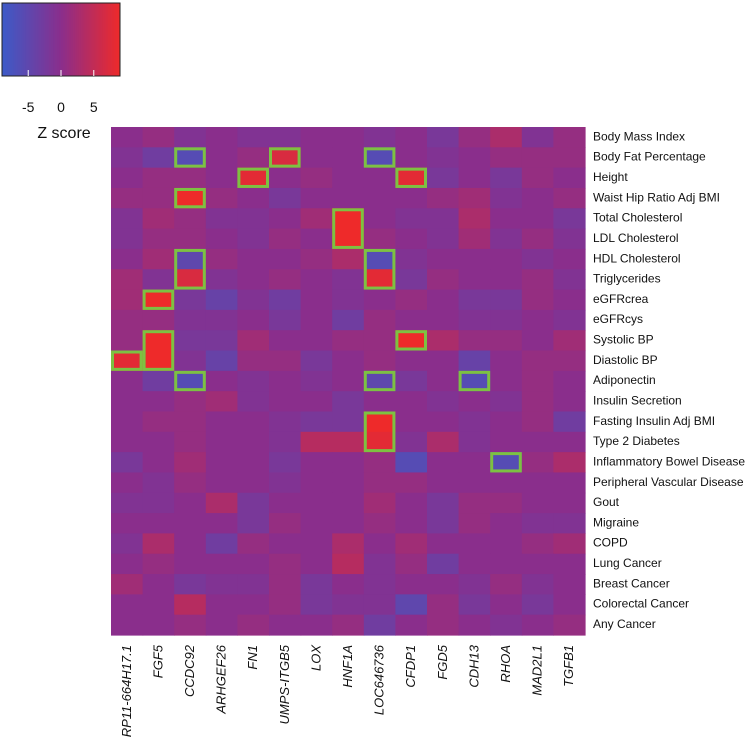 The width and height of the screenshot is (754, 754). Describe the element at coordinates (625, 360) in the screenshot. I see `row-label: Diastolic BP` at that location.